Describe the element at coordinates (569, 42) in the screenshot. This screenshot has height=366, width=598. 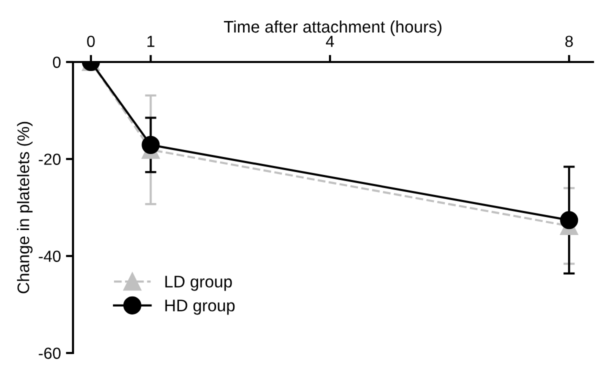
I see `x-tick-label: 8` at that location.